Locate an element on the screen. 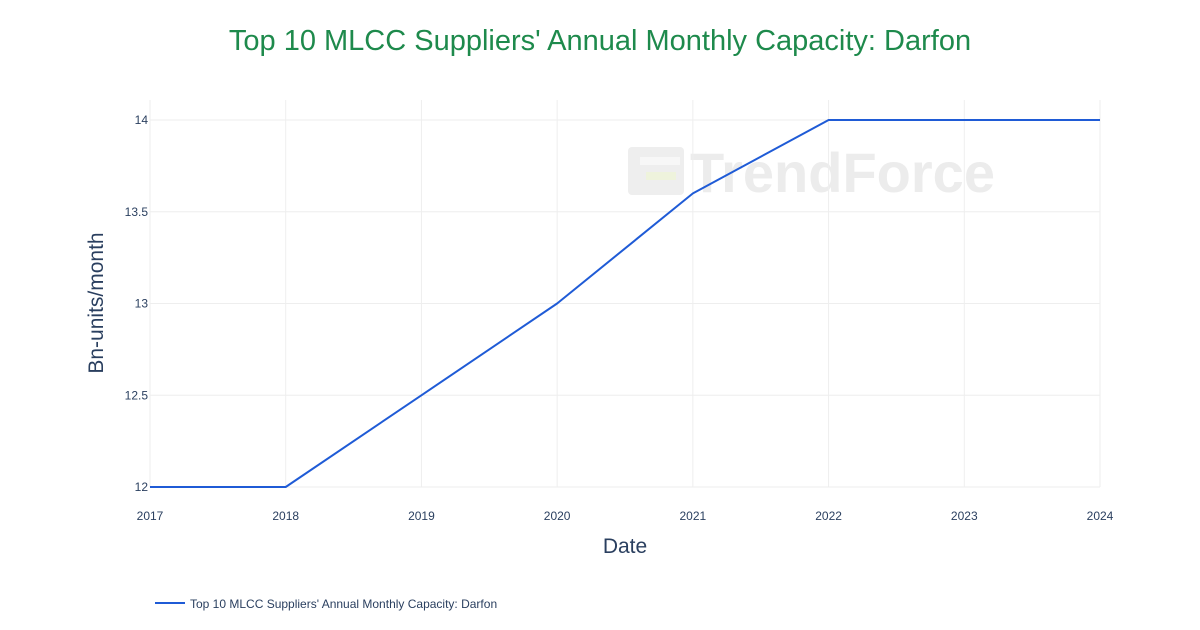  watermark-text: TrendForce is located at coordinates (842, 172).